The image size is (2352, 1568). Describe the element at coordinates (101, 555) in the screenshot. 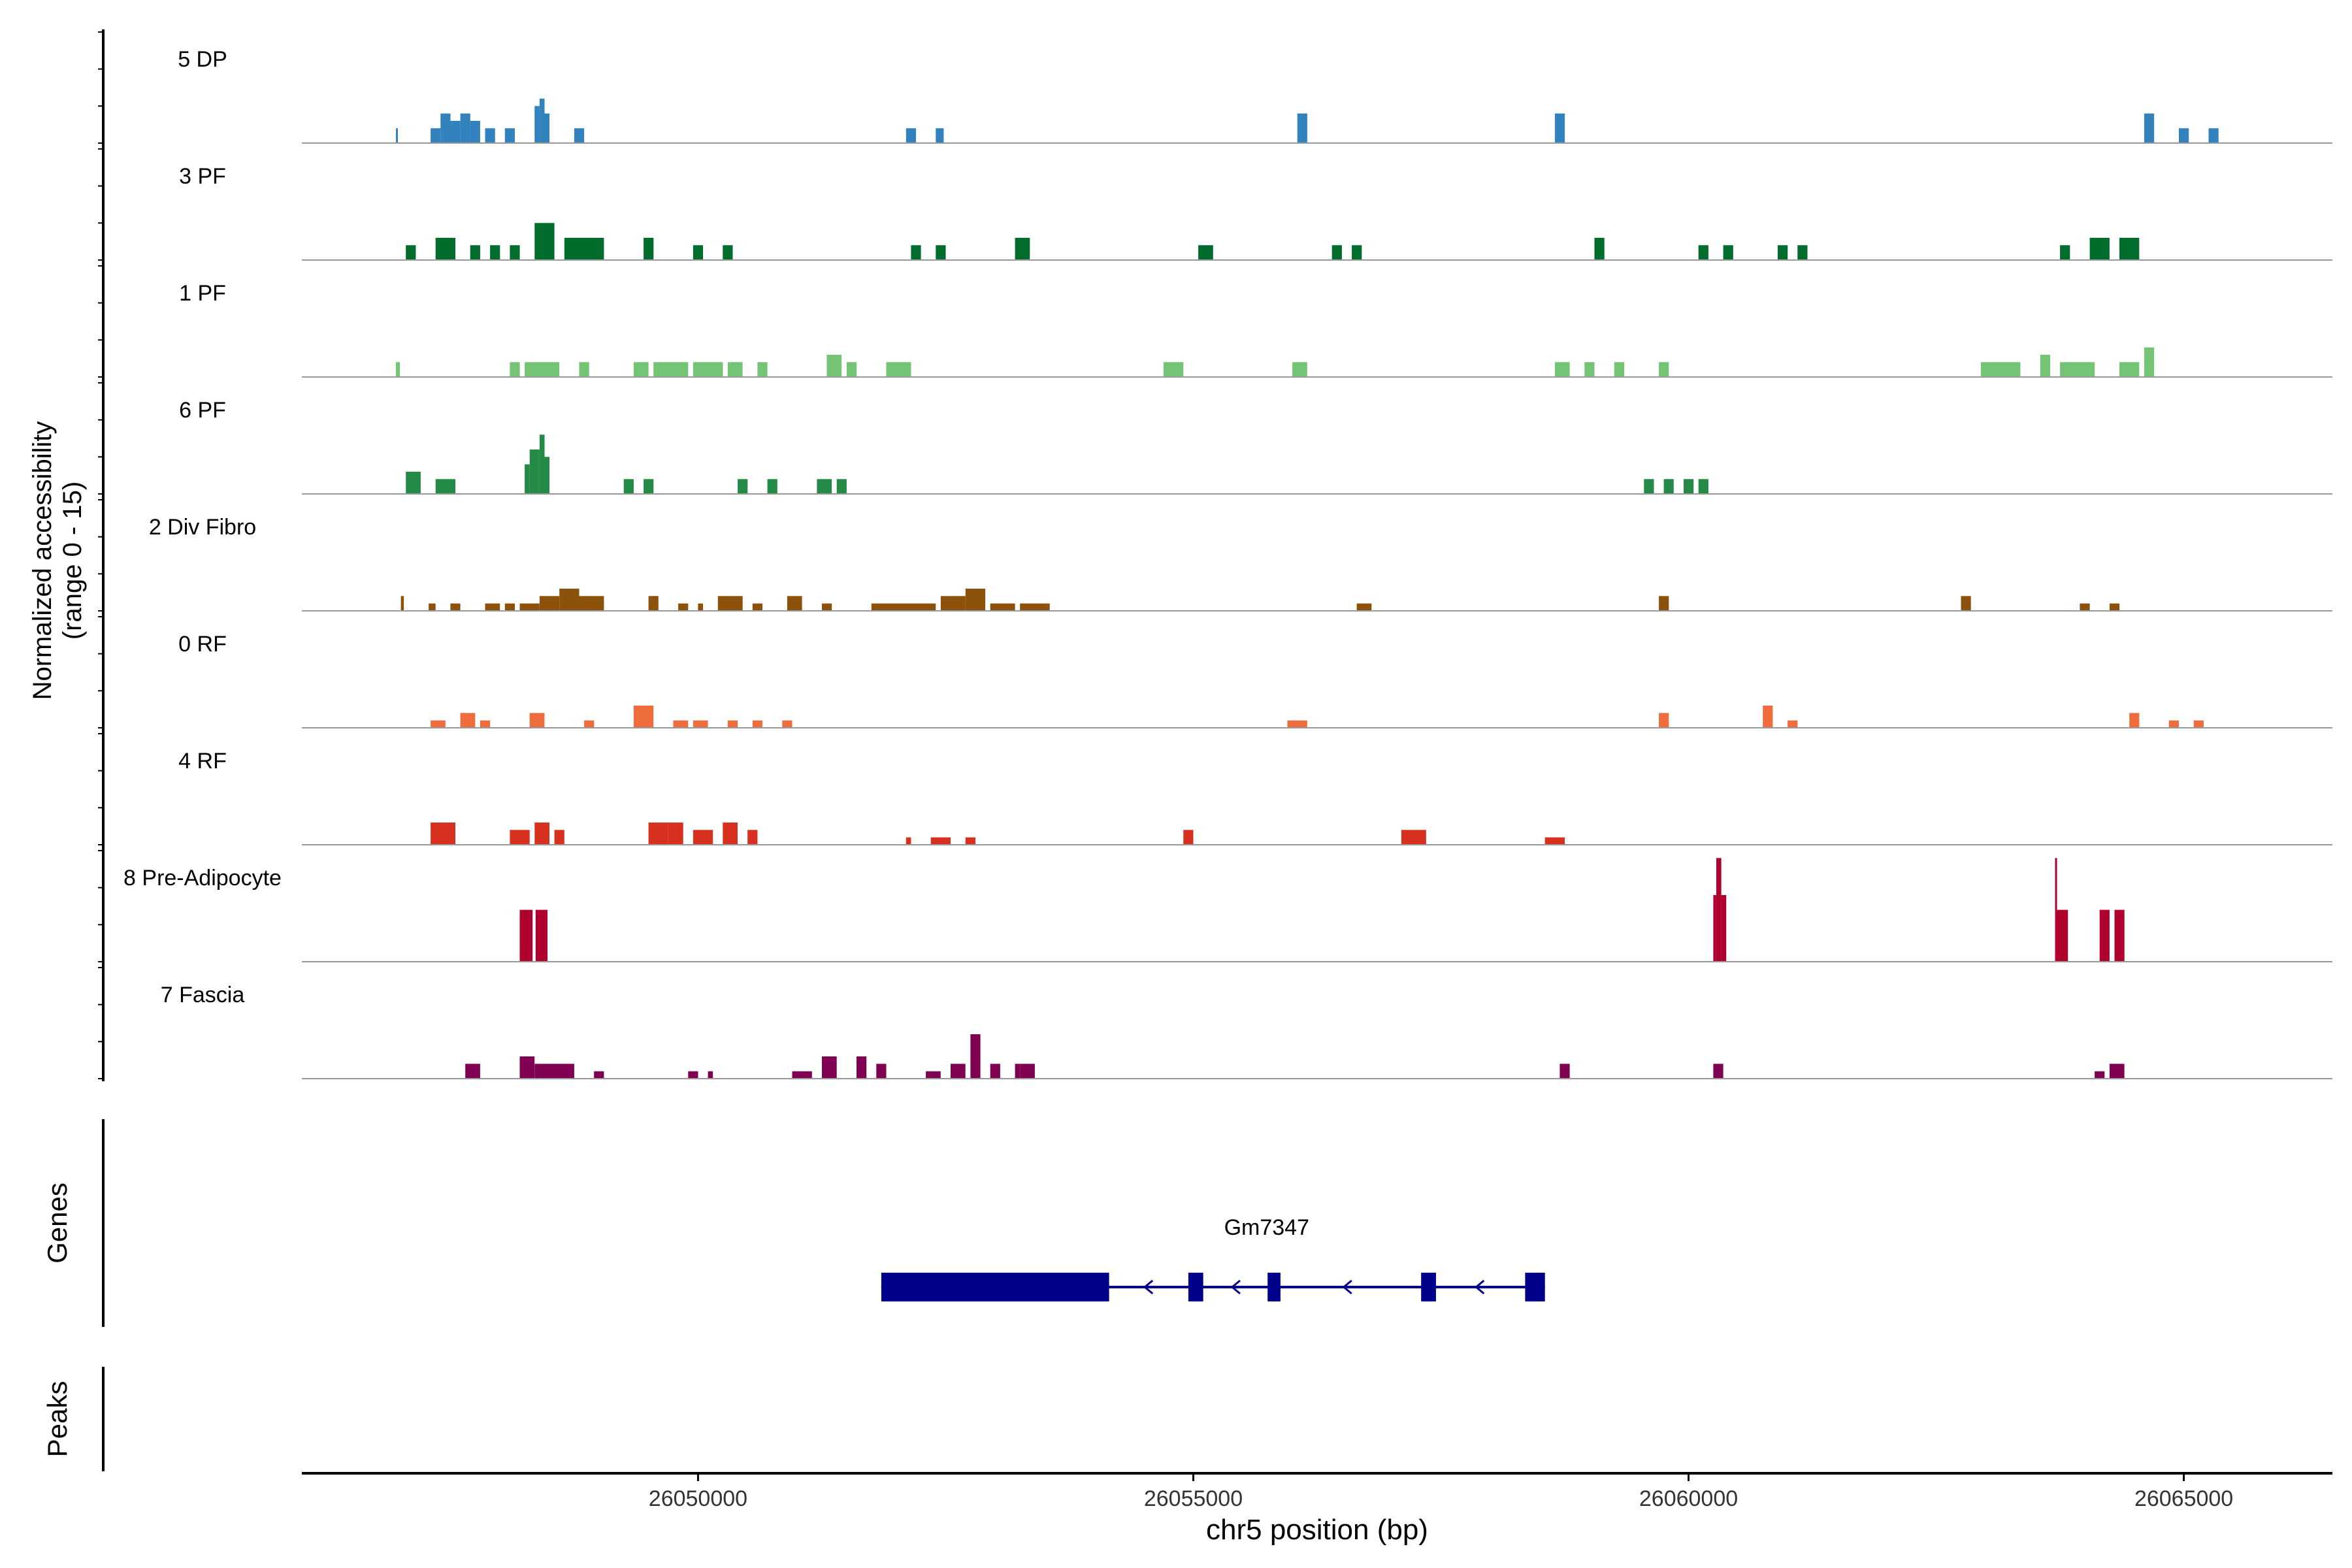

I see `y-axis` at that location.